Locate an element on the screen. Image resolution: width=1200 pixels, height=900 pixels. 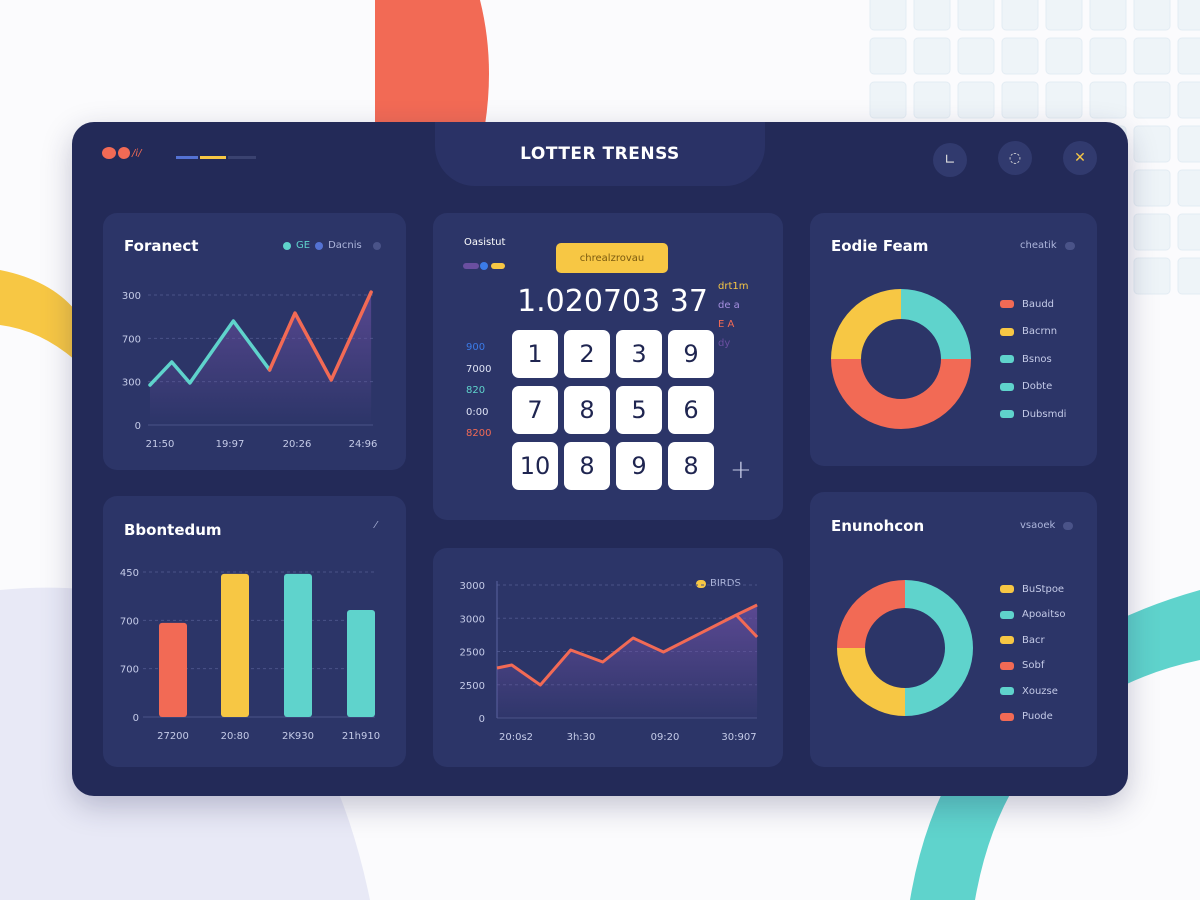
legend-label: Puode is located at coordinates (1037, 716).